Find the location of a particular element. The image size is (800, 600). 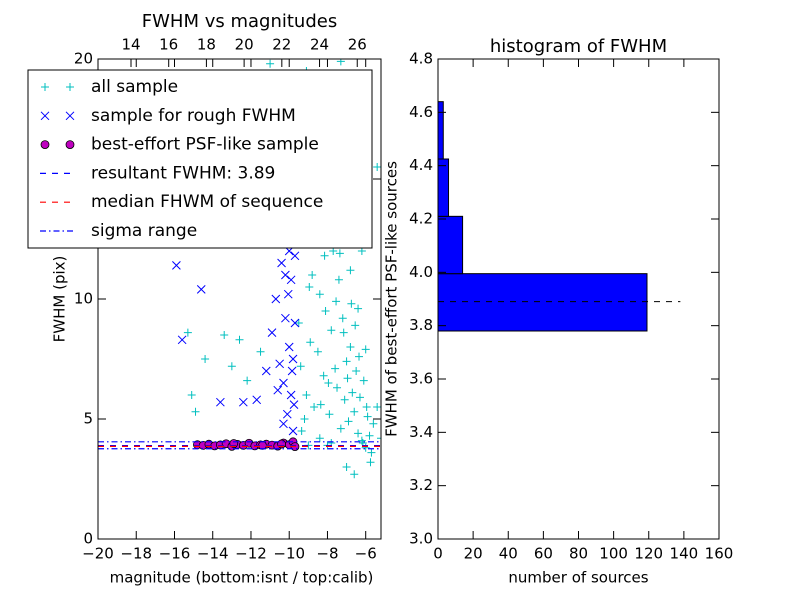

x-tick-label: 0 is located at coordinates (438, 554).